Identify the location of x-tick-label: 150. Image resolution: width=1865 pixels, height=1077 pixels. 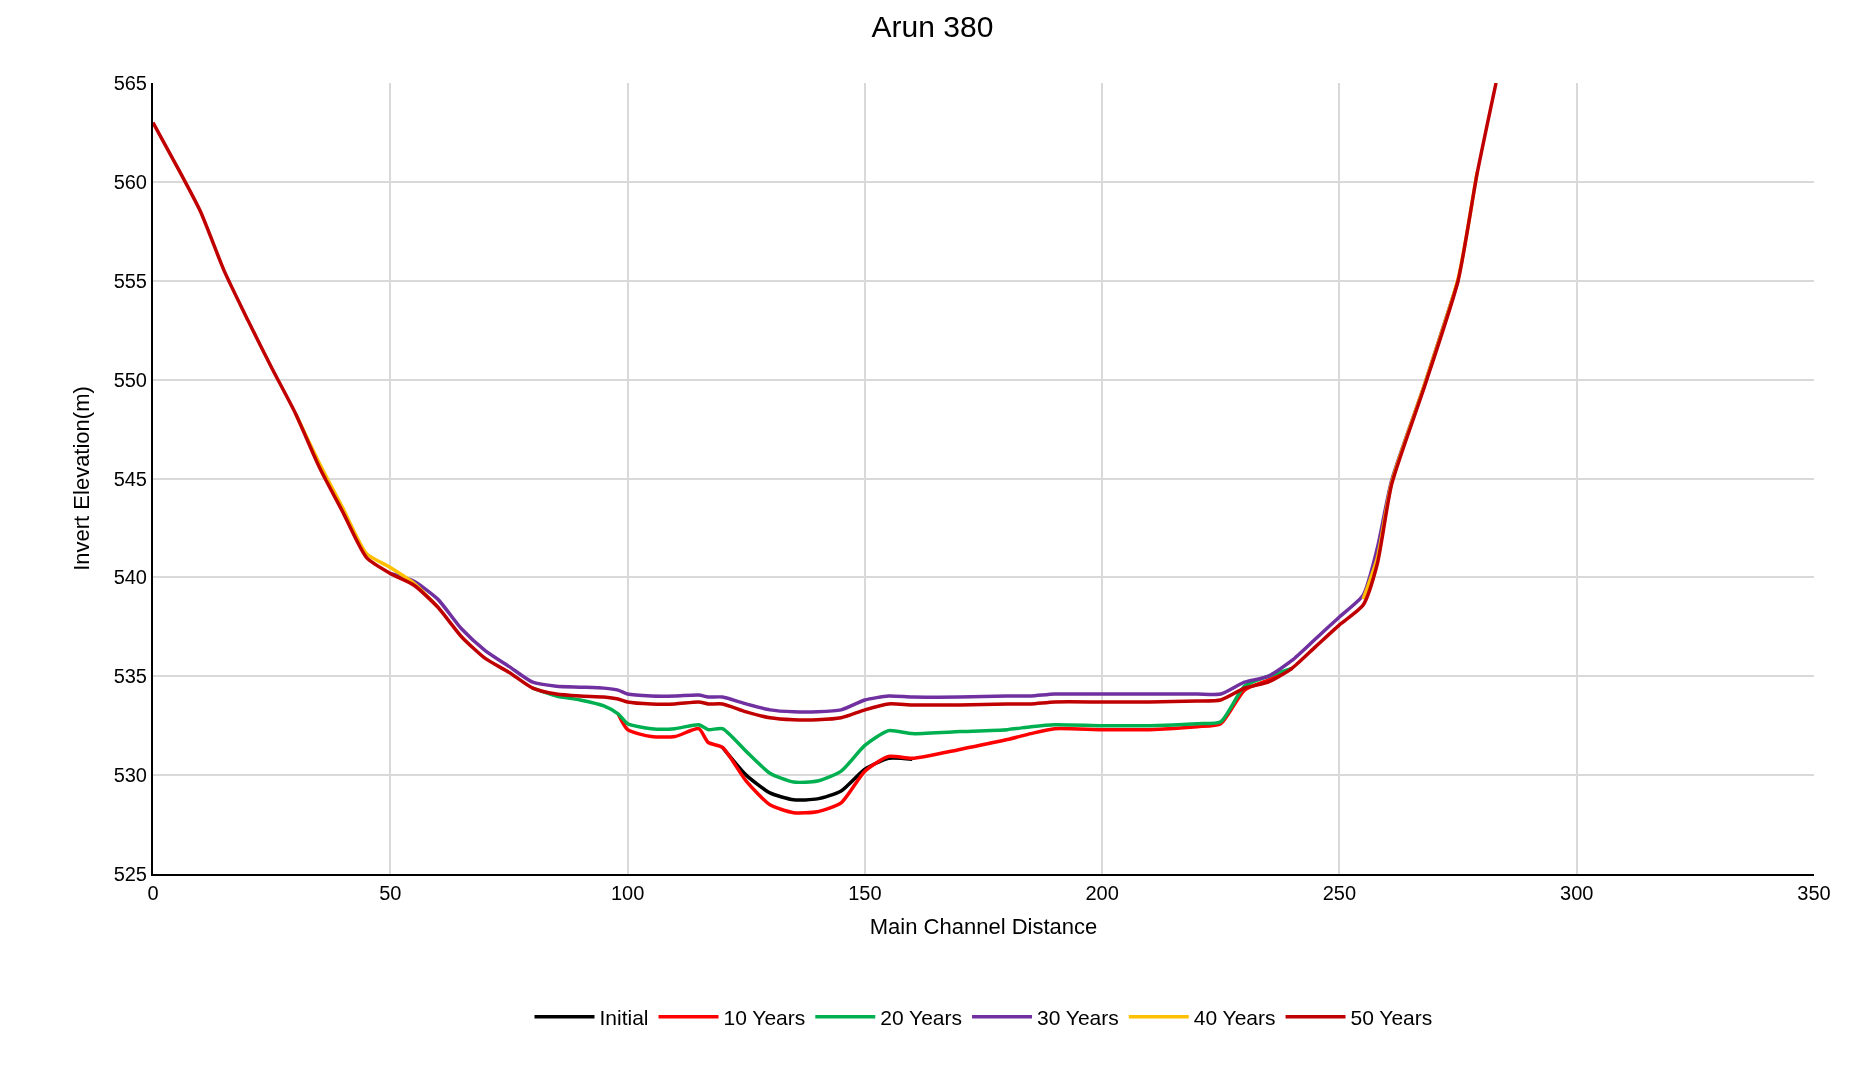
(865, 893).